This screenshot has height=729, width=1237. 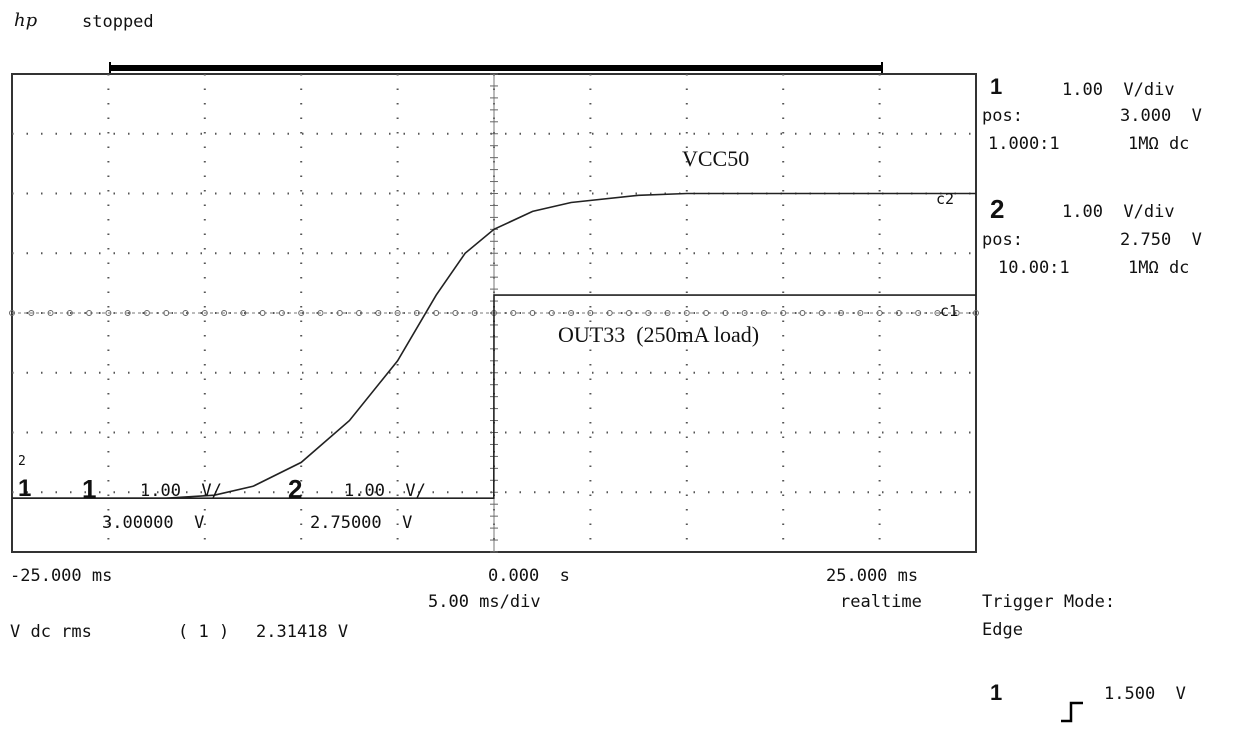 What do you see at coordinates (204, 632) in the screenshot?
I see `measurement-channel: ( 1 )` at bounding box center [204, 632].